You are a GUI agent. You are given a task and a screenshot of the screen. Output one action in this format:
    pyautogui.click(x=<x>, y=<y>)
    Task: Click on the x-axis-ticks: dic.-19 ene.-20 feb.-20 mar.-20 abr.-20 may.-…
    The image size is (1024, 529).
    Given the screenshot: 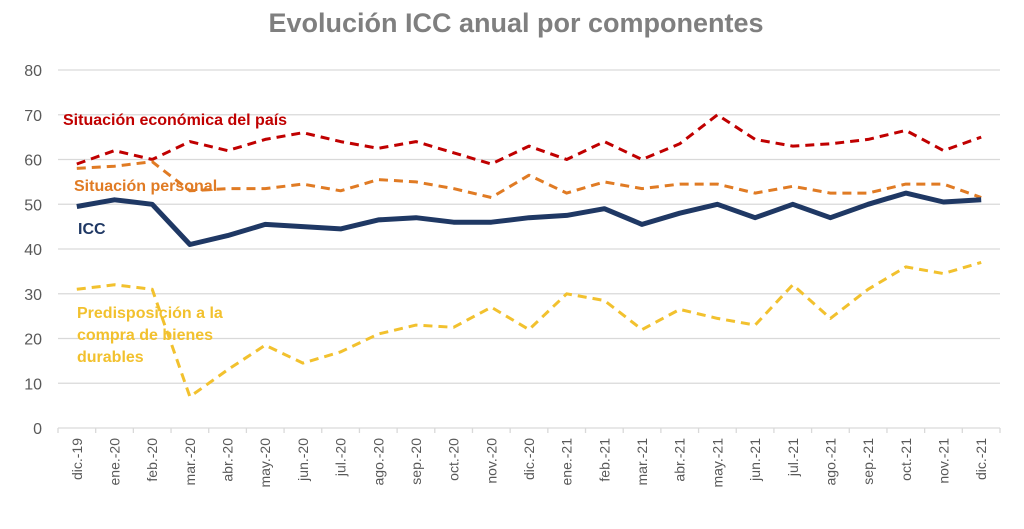 What is the action you would take?
    pyautogui.click(x=529, y=458)
    